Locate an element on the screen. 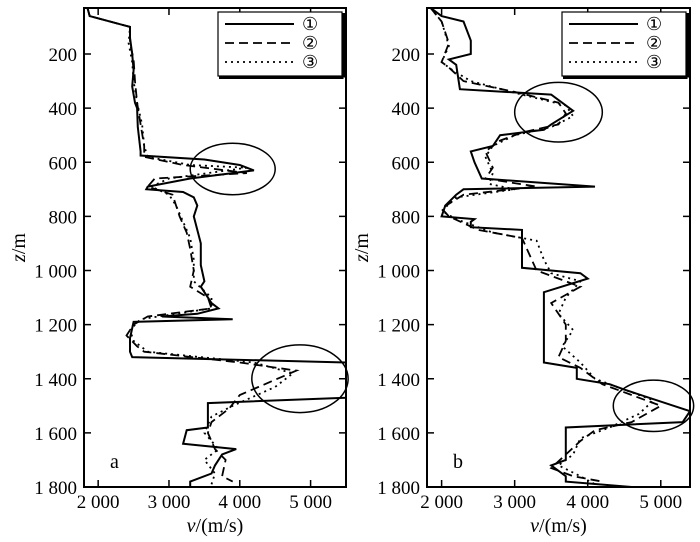 The image size is (700, 542). panel-a-y-tick-label: 1 400 is located at coordinates (55, 380).